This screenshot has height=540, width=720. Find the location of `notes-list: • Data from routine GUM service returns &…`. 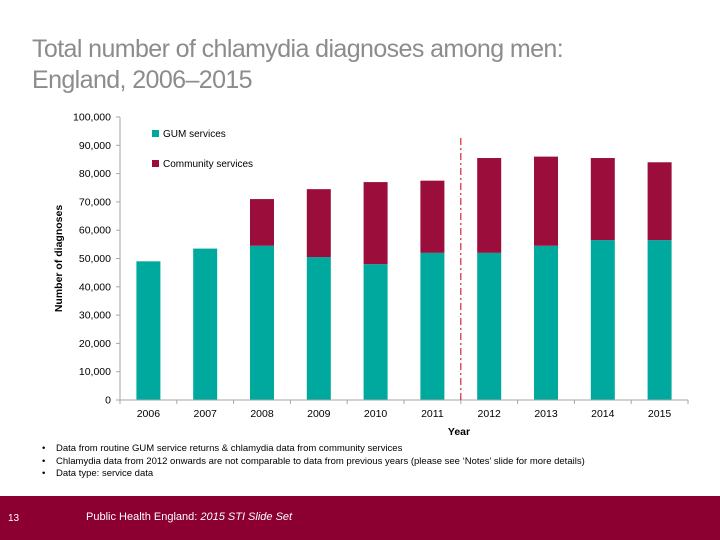

notes-list: • Data from routine GUM service returns &… is located at coordinates (312, 462).